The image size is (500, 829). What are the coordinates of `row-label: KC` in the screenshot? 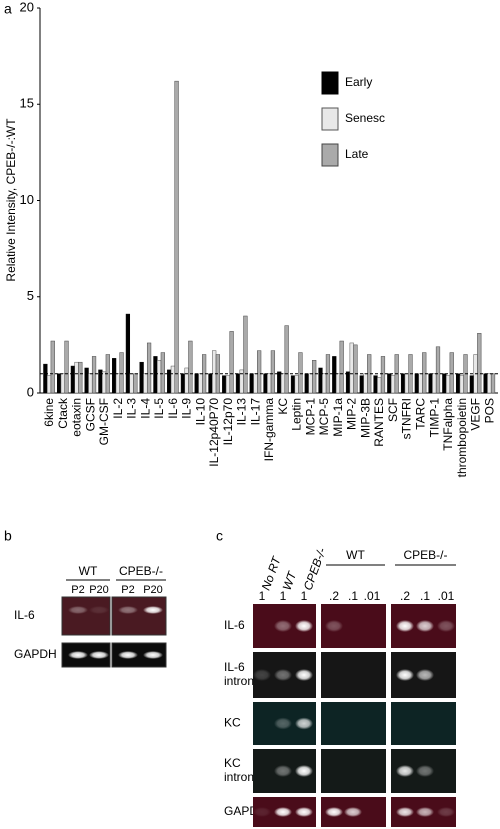 It's located at (232, 723).